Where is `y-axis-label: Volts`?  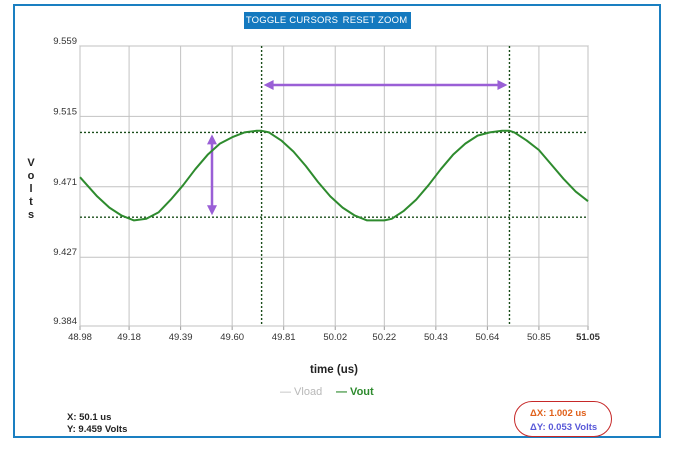
y-axis-label: Volts is located at coordinates (31, 189).